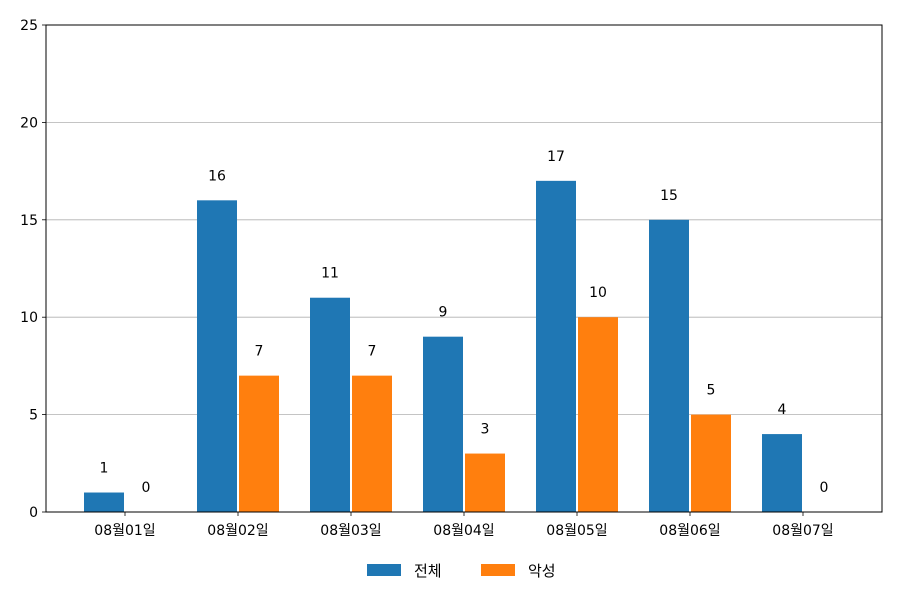  Describe the element at coordinates (237, 531) in the screenshot. I see `x-tick-label: 08월02일` at that location.